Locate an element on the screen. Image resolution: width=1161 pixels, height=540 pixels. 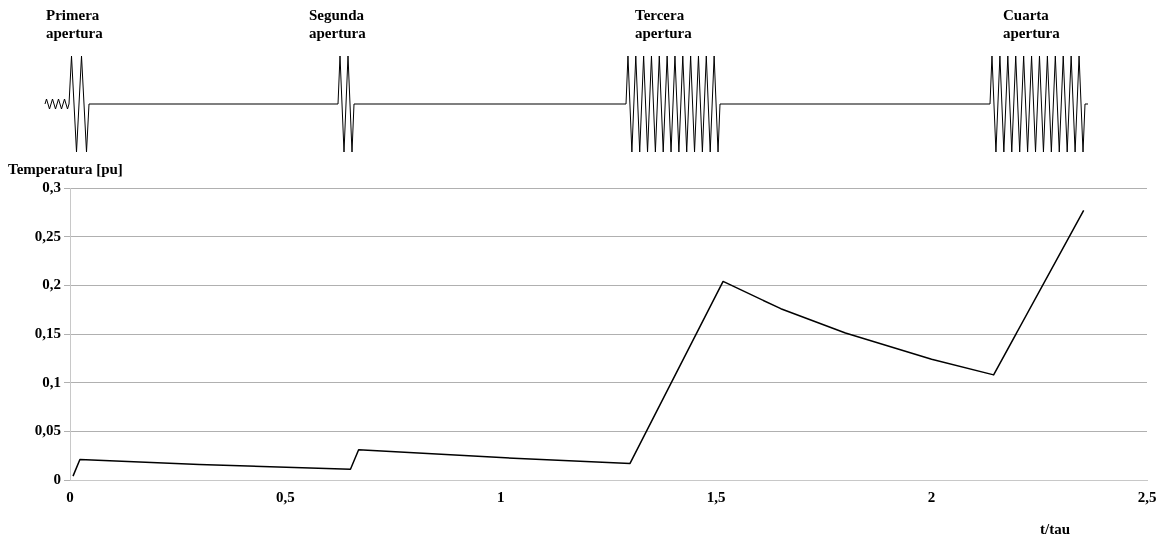
y-tick-label: 0,25 is located at coordinates (47, 235).